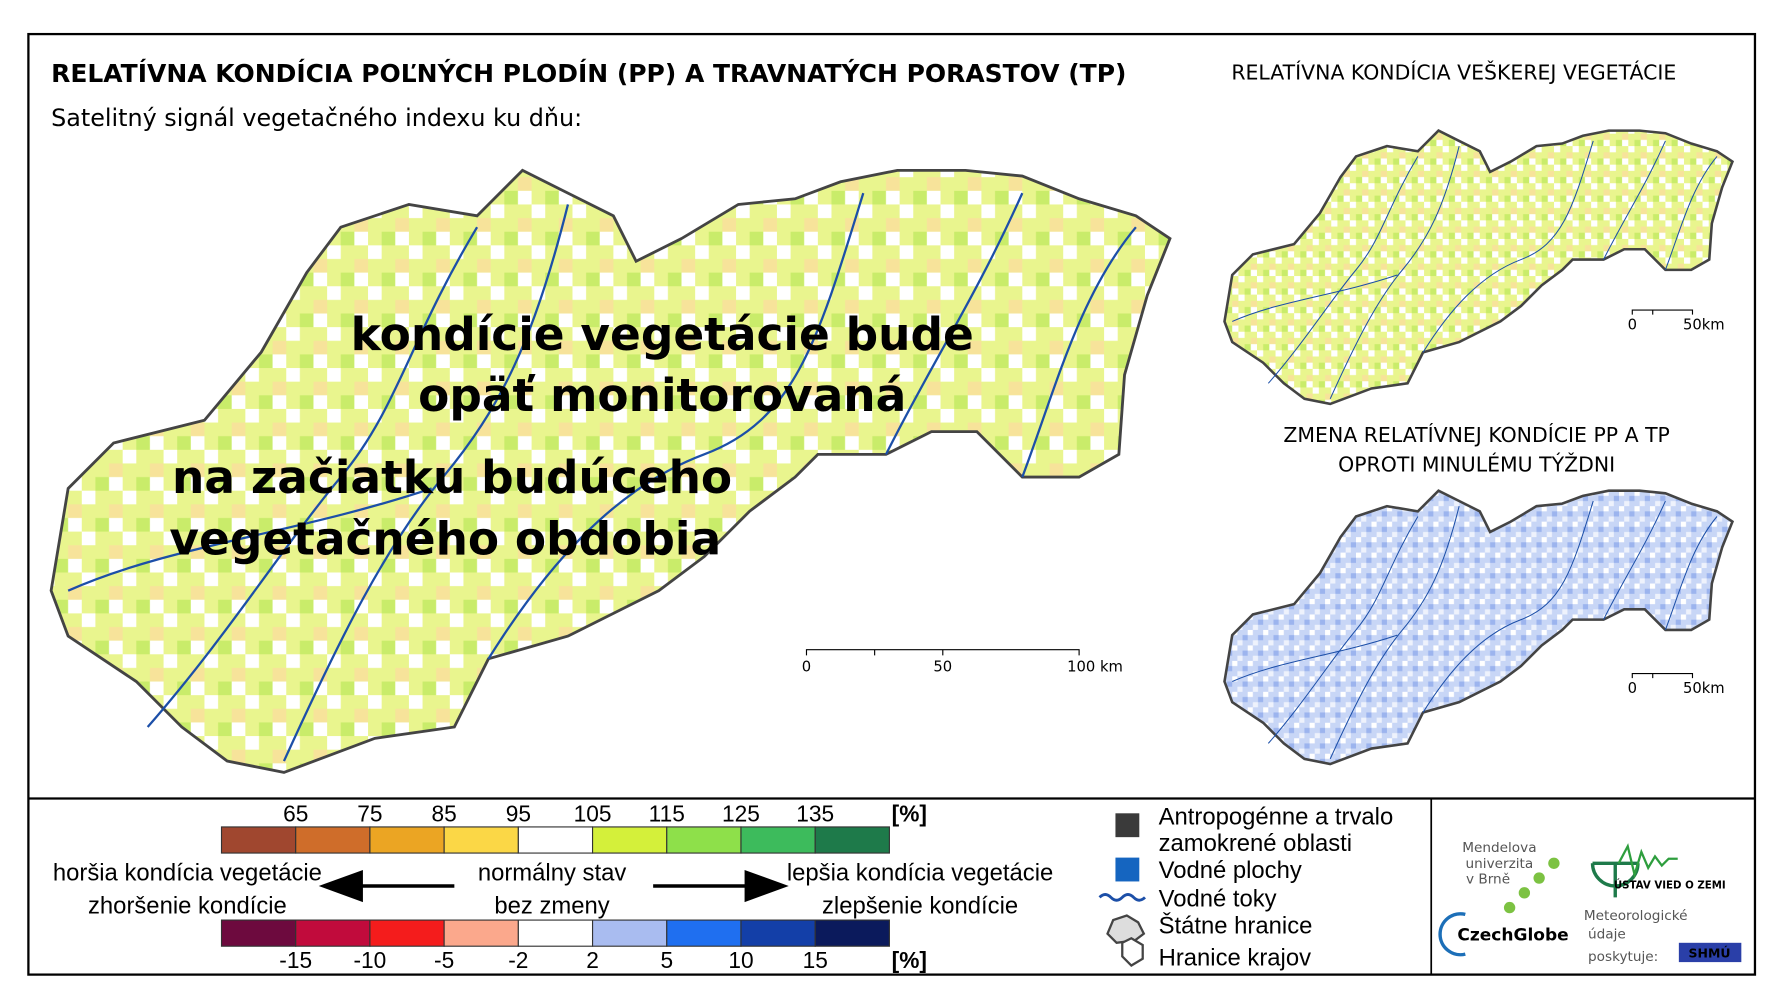 This screenshot has width=1772, height=1003. I want to click on symbol-water-bodies, so click(1127, 869).